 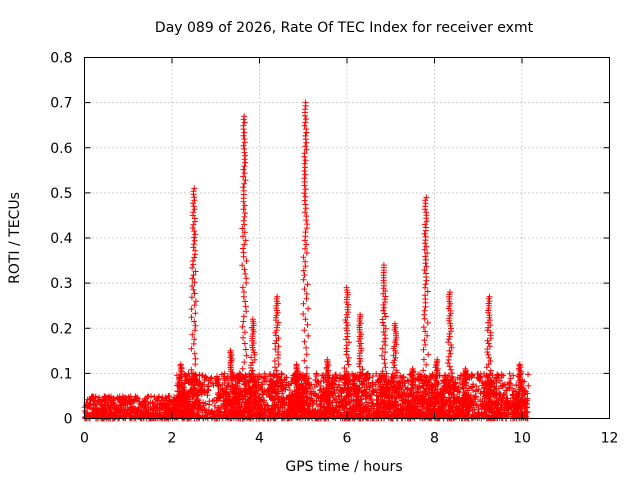 What do you see at coordinates (61, 284) in the screenshot?
I see `y-tick-label: 0.3` at bounding box center [61, 284].